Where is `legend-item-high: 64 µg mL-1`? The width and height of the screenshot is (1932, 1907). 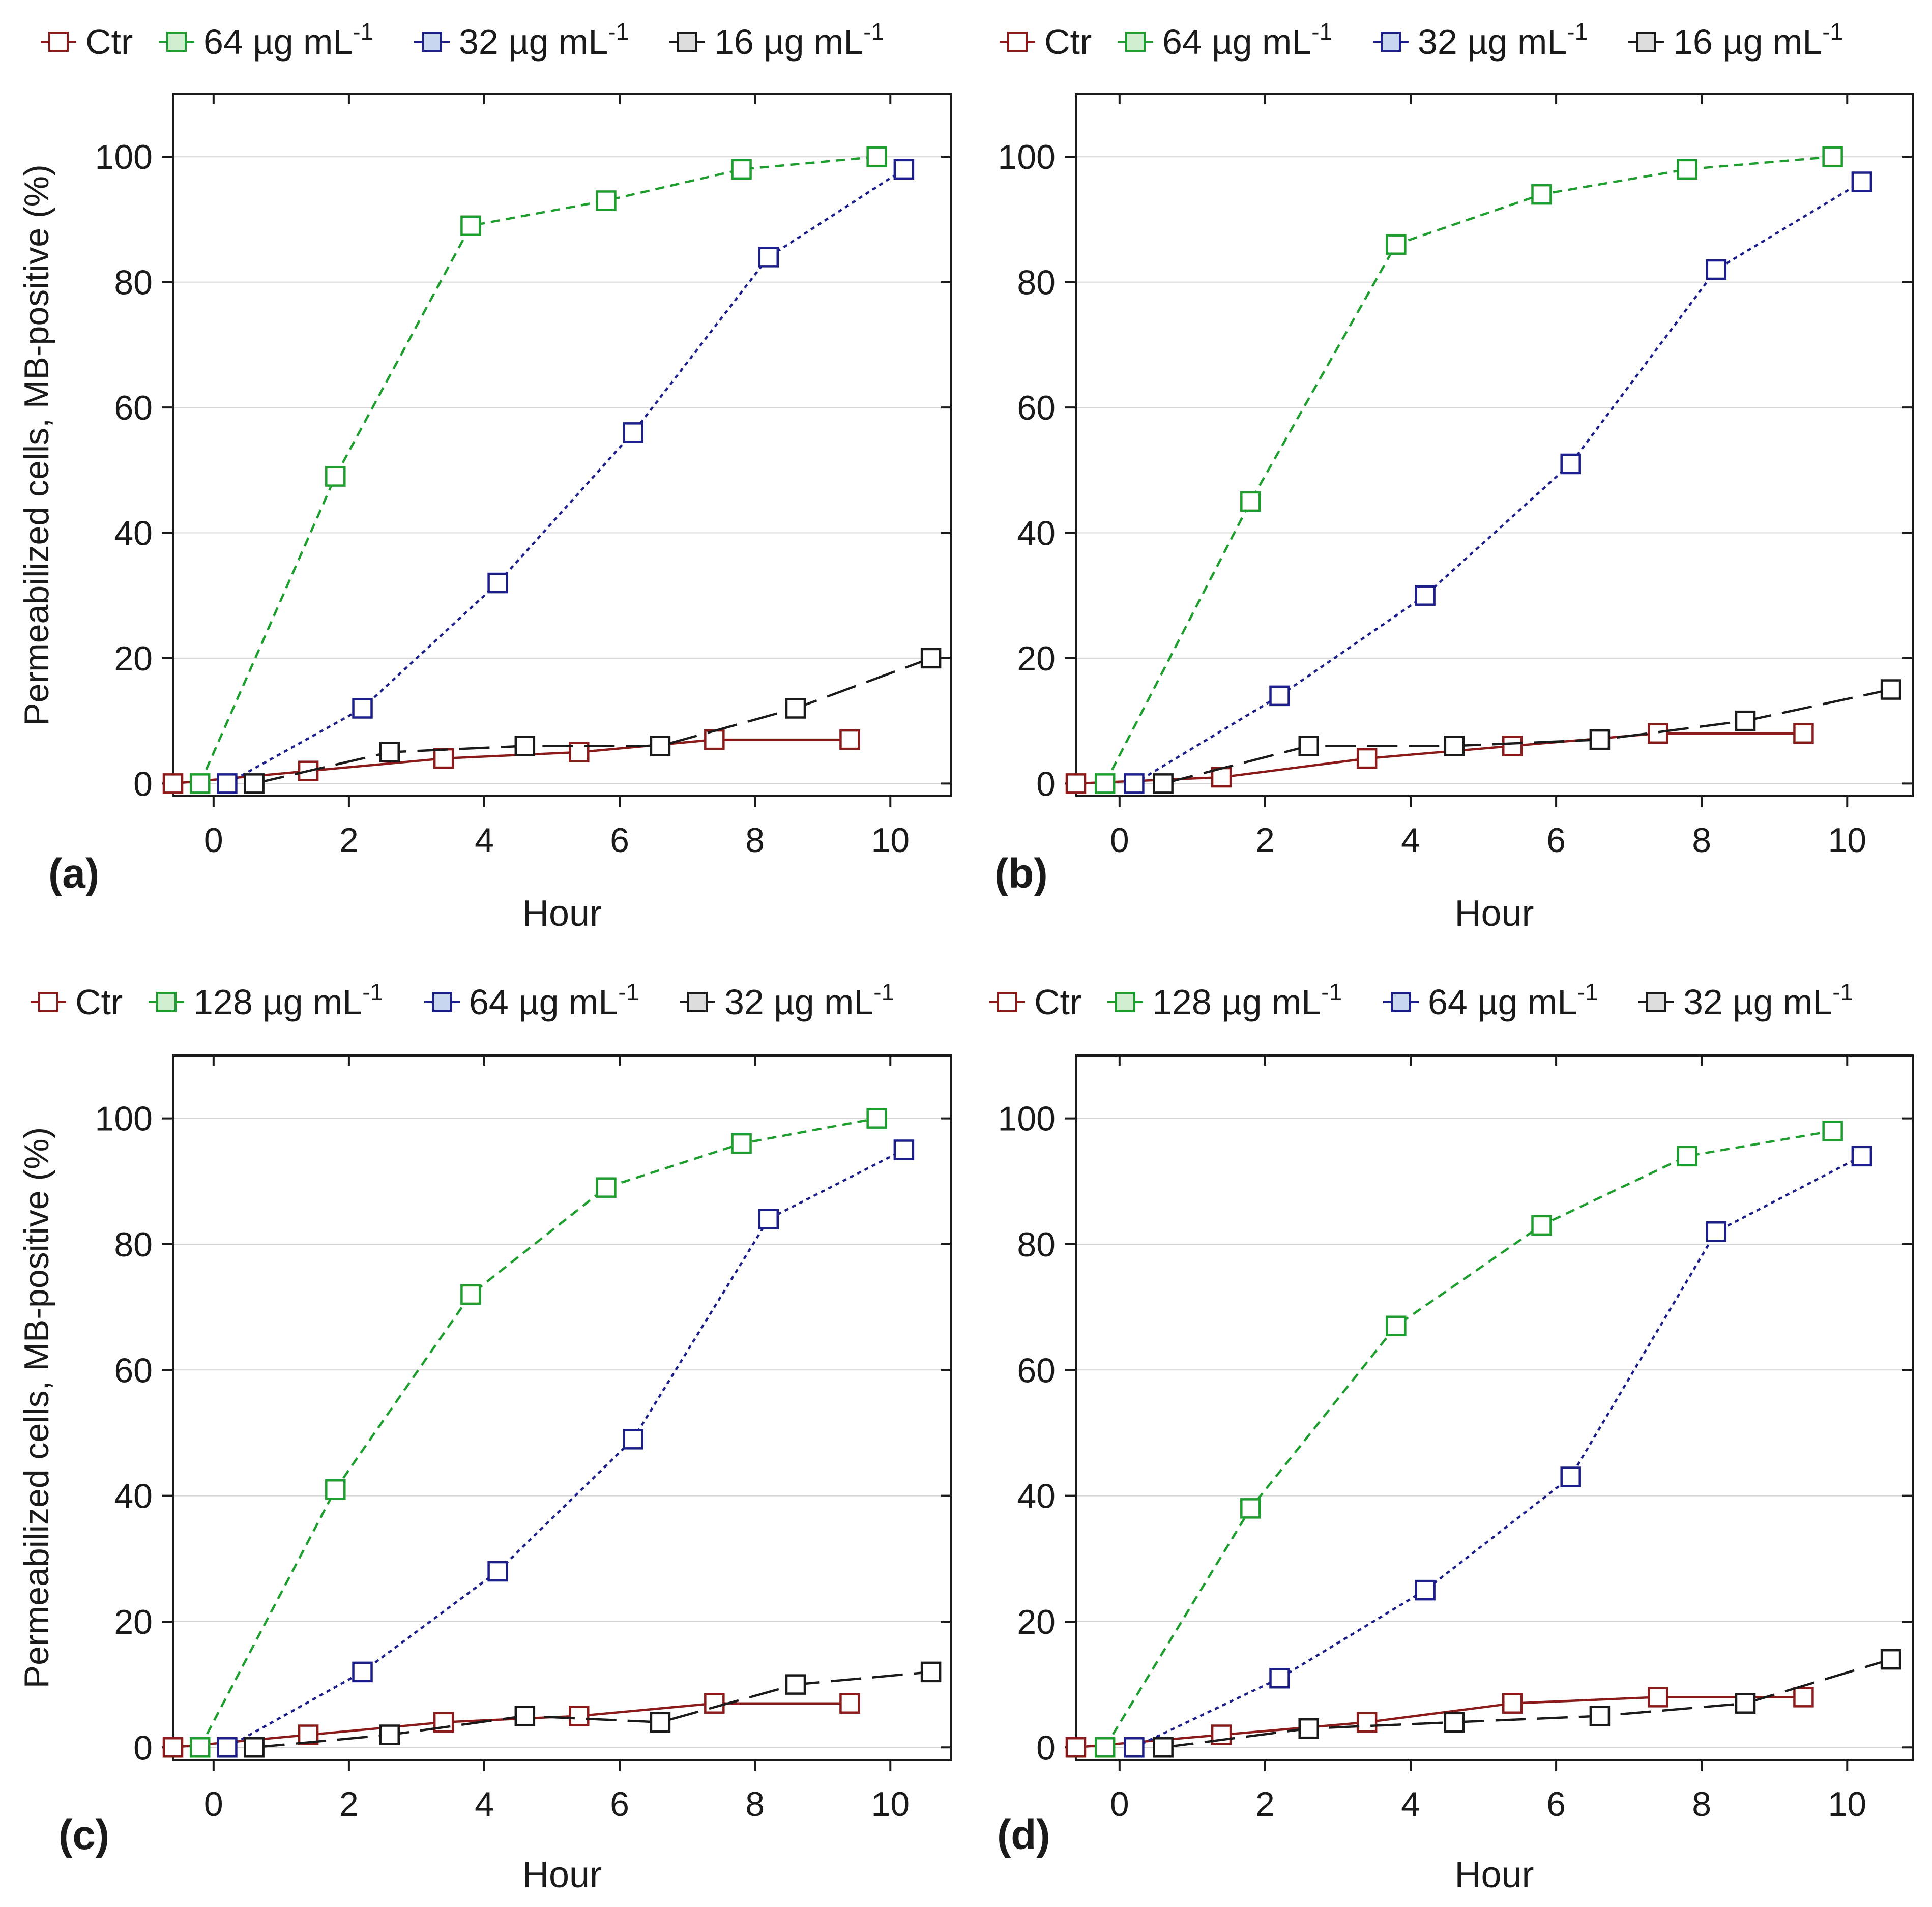 legend-item-high: 64 µg mL-1 is located at coordinates (1225, 40).